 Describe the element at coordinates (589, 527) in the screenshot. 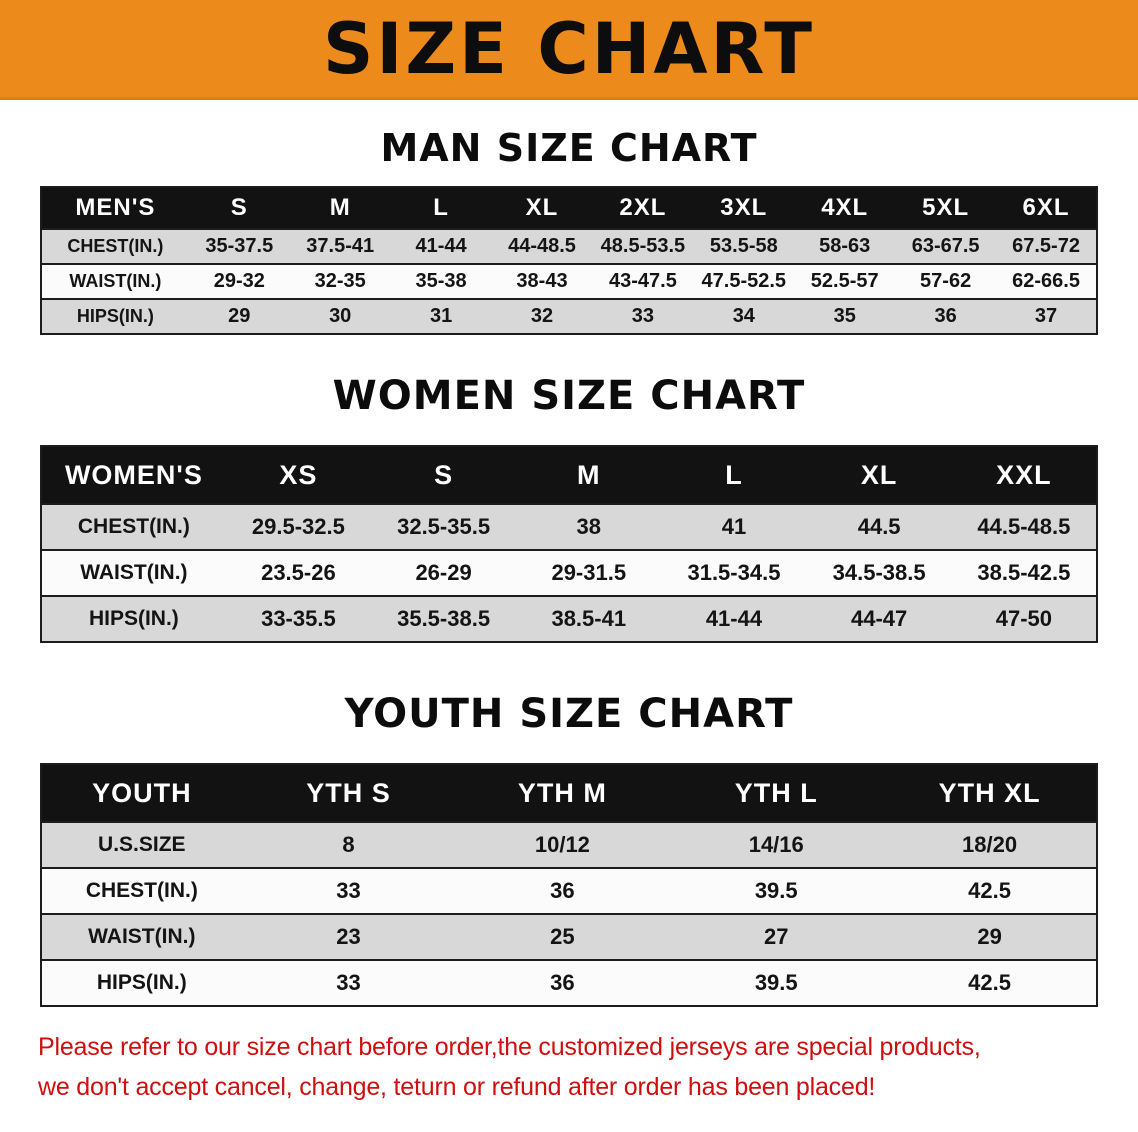

I see `table-cell: 38` at that location.